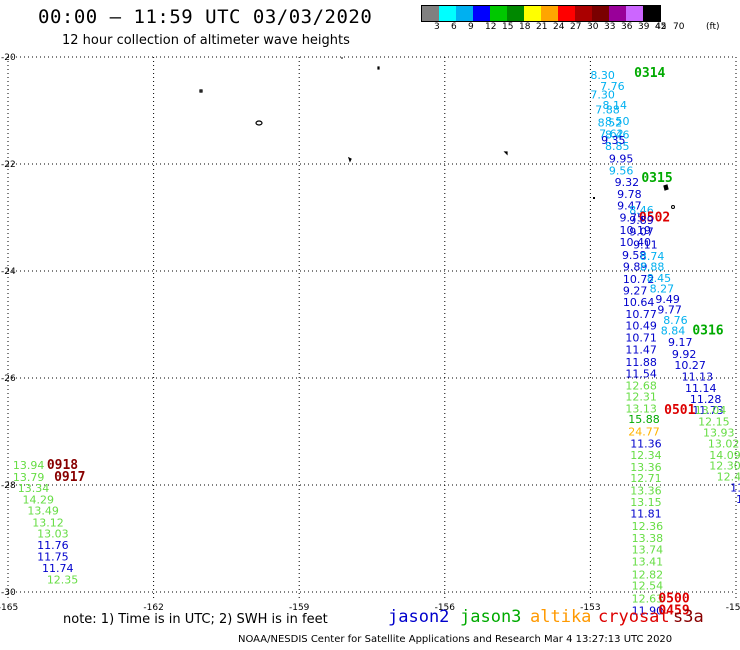 Image resolution: width=740 pixels, height=650 pixels. I want to click on wave-height-label: 14.09, so click(724, 455).